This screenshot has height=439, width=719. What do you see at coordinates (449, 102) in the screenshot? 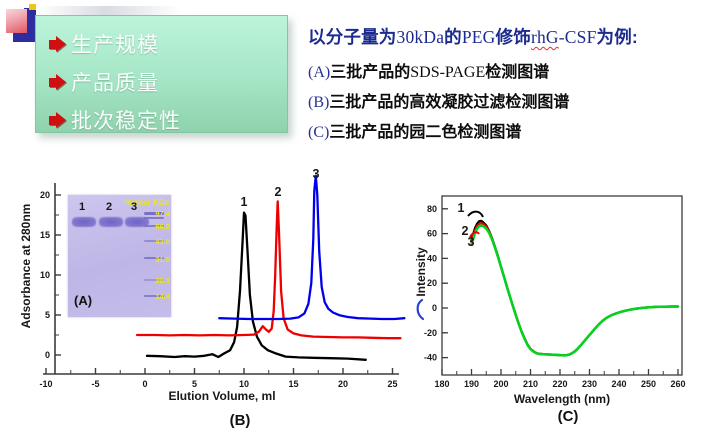
I see `text-segment: 三批产品的高效凝胶过滤检测图谱` at bounding box center [449, 102].